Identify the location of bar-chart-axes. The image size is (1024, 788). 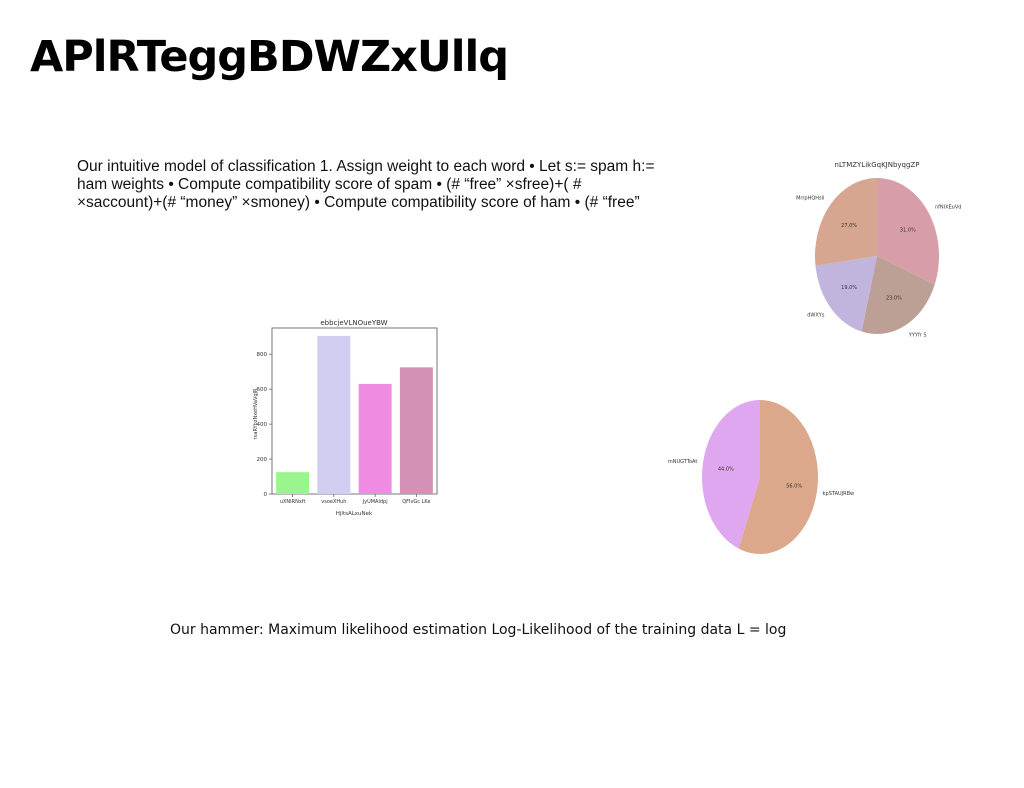
(354, 411).